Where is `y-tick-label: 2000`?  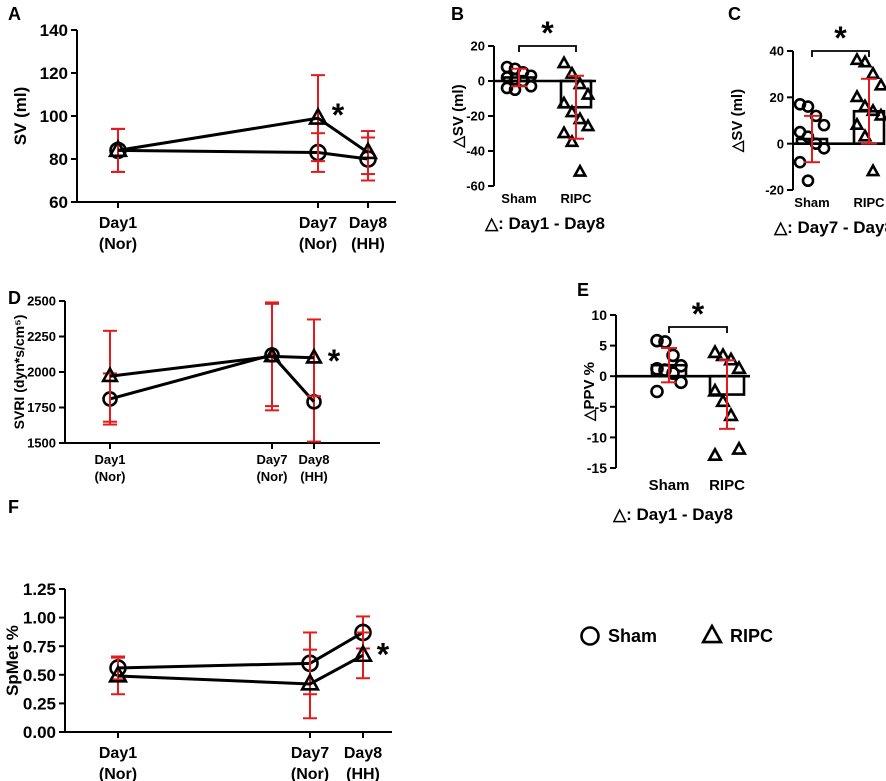 y-tick-label: 2000 is located at coordinates (41, 372).